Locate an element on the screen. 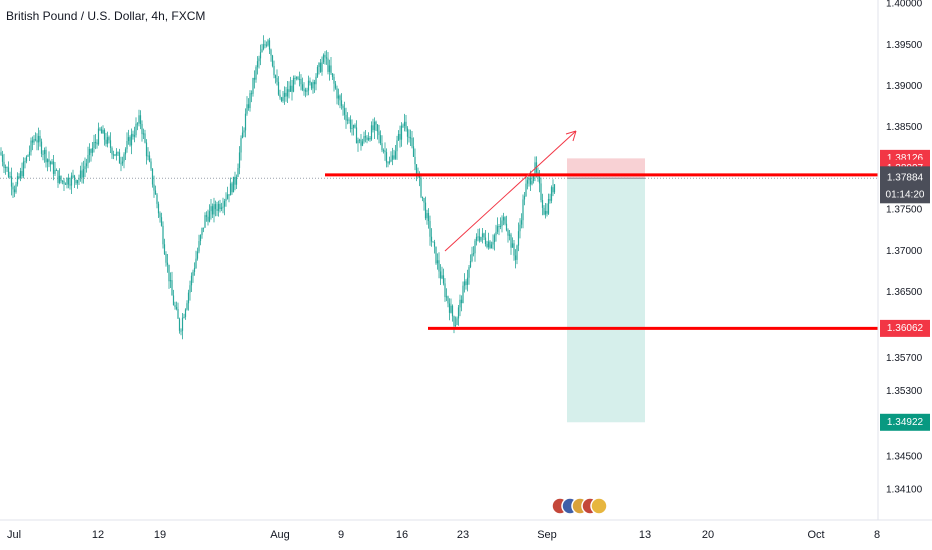 This screenshot has height=550, width=932. trend-arrow-head is located at coordinates (571, 136).